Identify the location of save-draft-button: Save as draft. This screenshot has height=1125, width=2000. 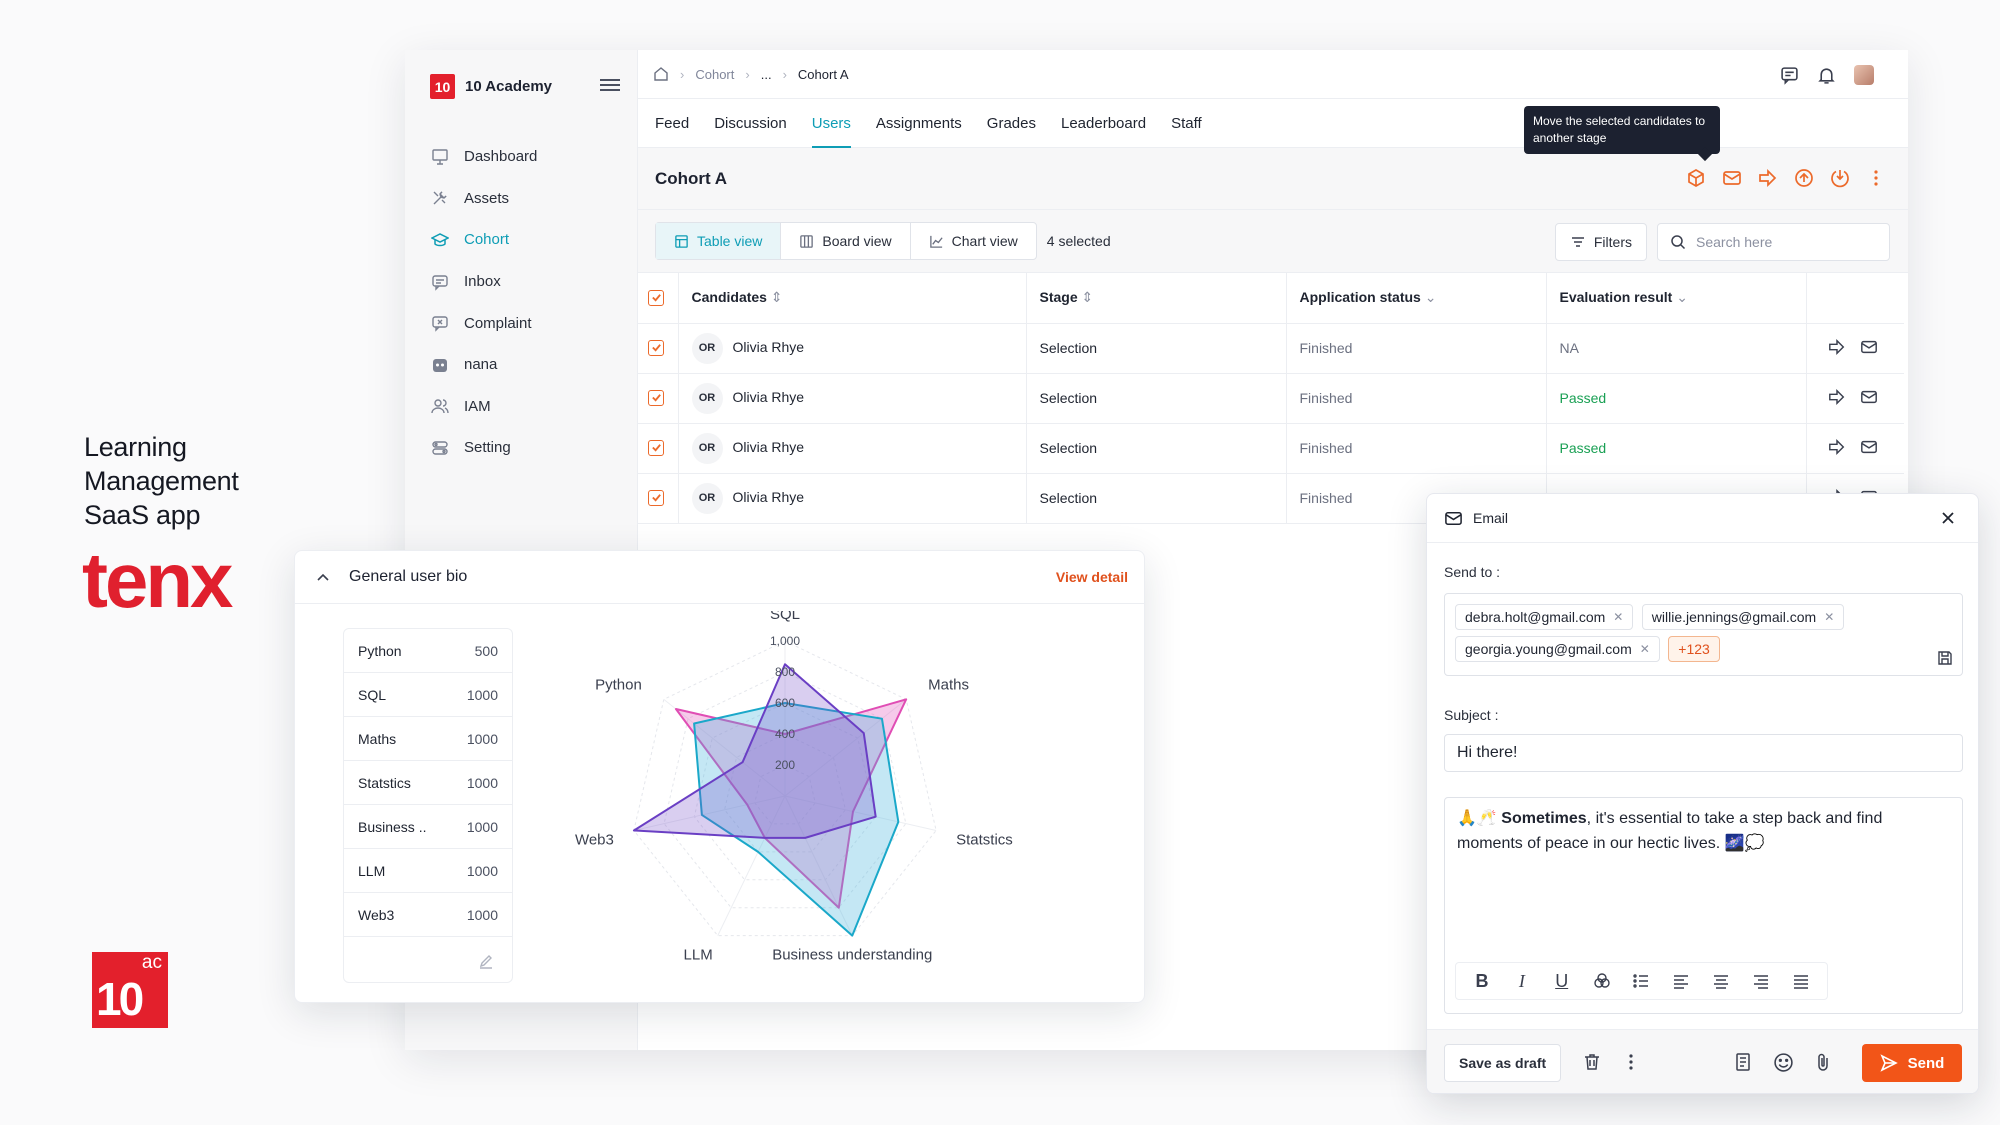
(1503, 1063).